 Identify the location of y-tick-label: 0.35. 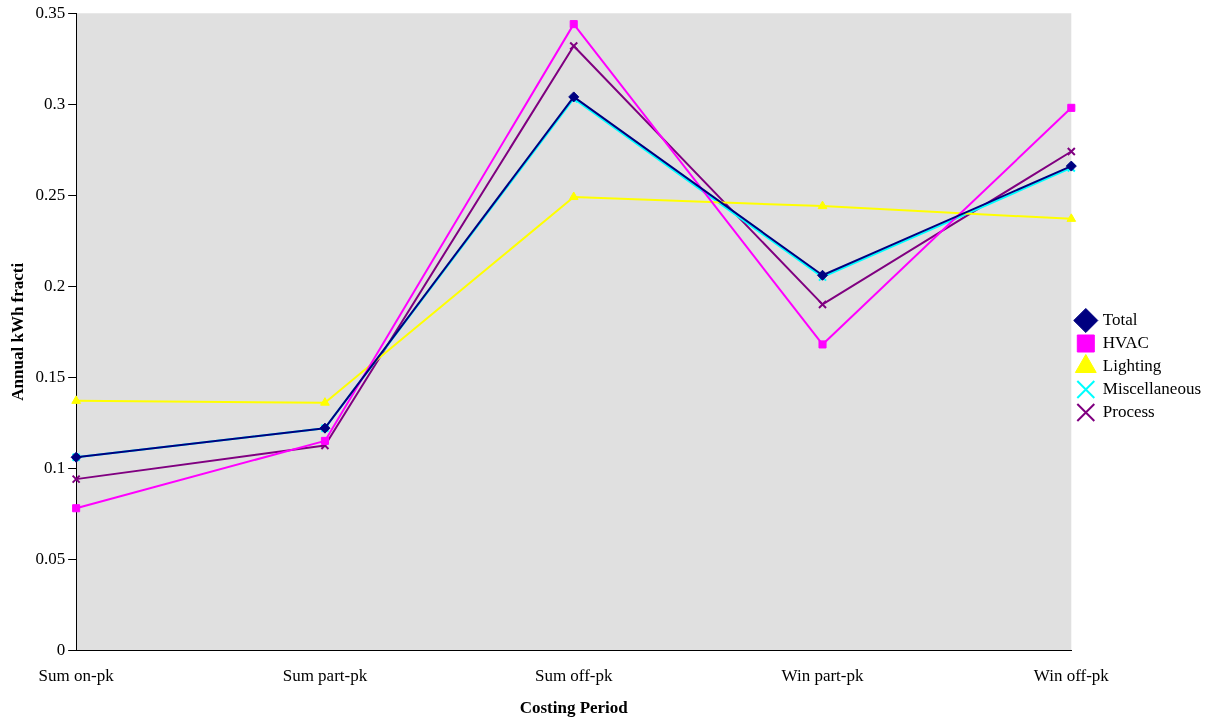
(50, 12).